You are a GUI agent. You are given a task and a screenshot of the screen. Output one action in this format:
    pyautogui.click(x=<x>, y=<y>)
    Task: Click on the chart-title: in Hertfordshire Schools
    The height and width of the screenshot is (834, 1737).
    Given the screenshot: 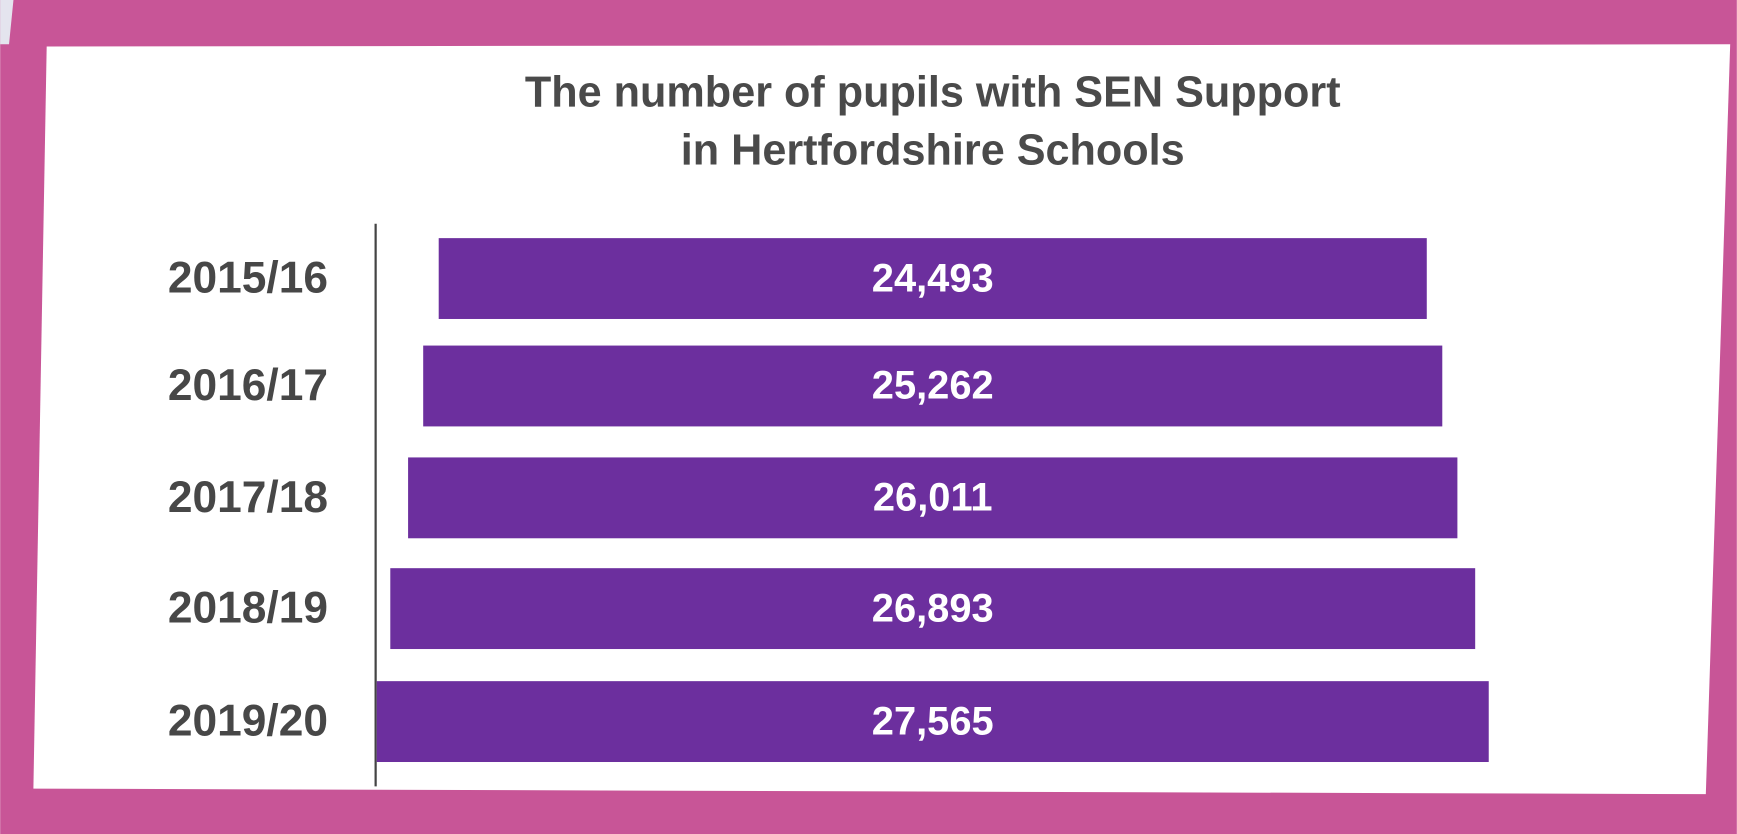 What is the action you would take?
    pyautogui.click(x=933, y=150)
    